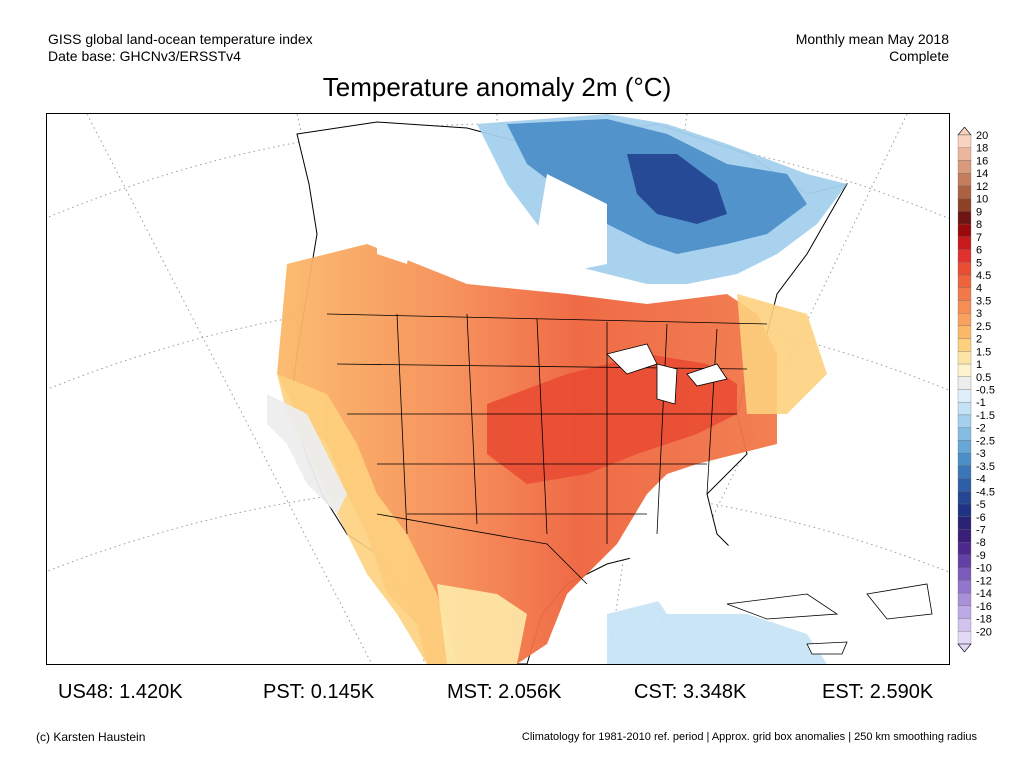 Image resolution: width=1024 pixels, height=768 pixels. What do you see at coordinates (919, 56) in the screenshot?
I see `completeness-label: Complete` at bounding box center [919, 56].